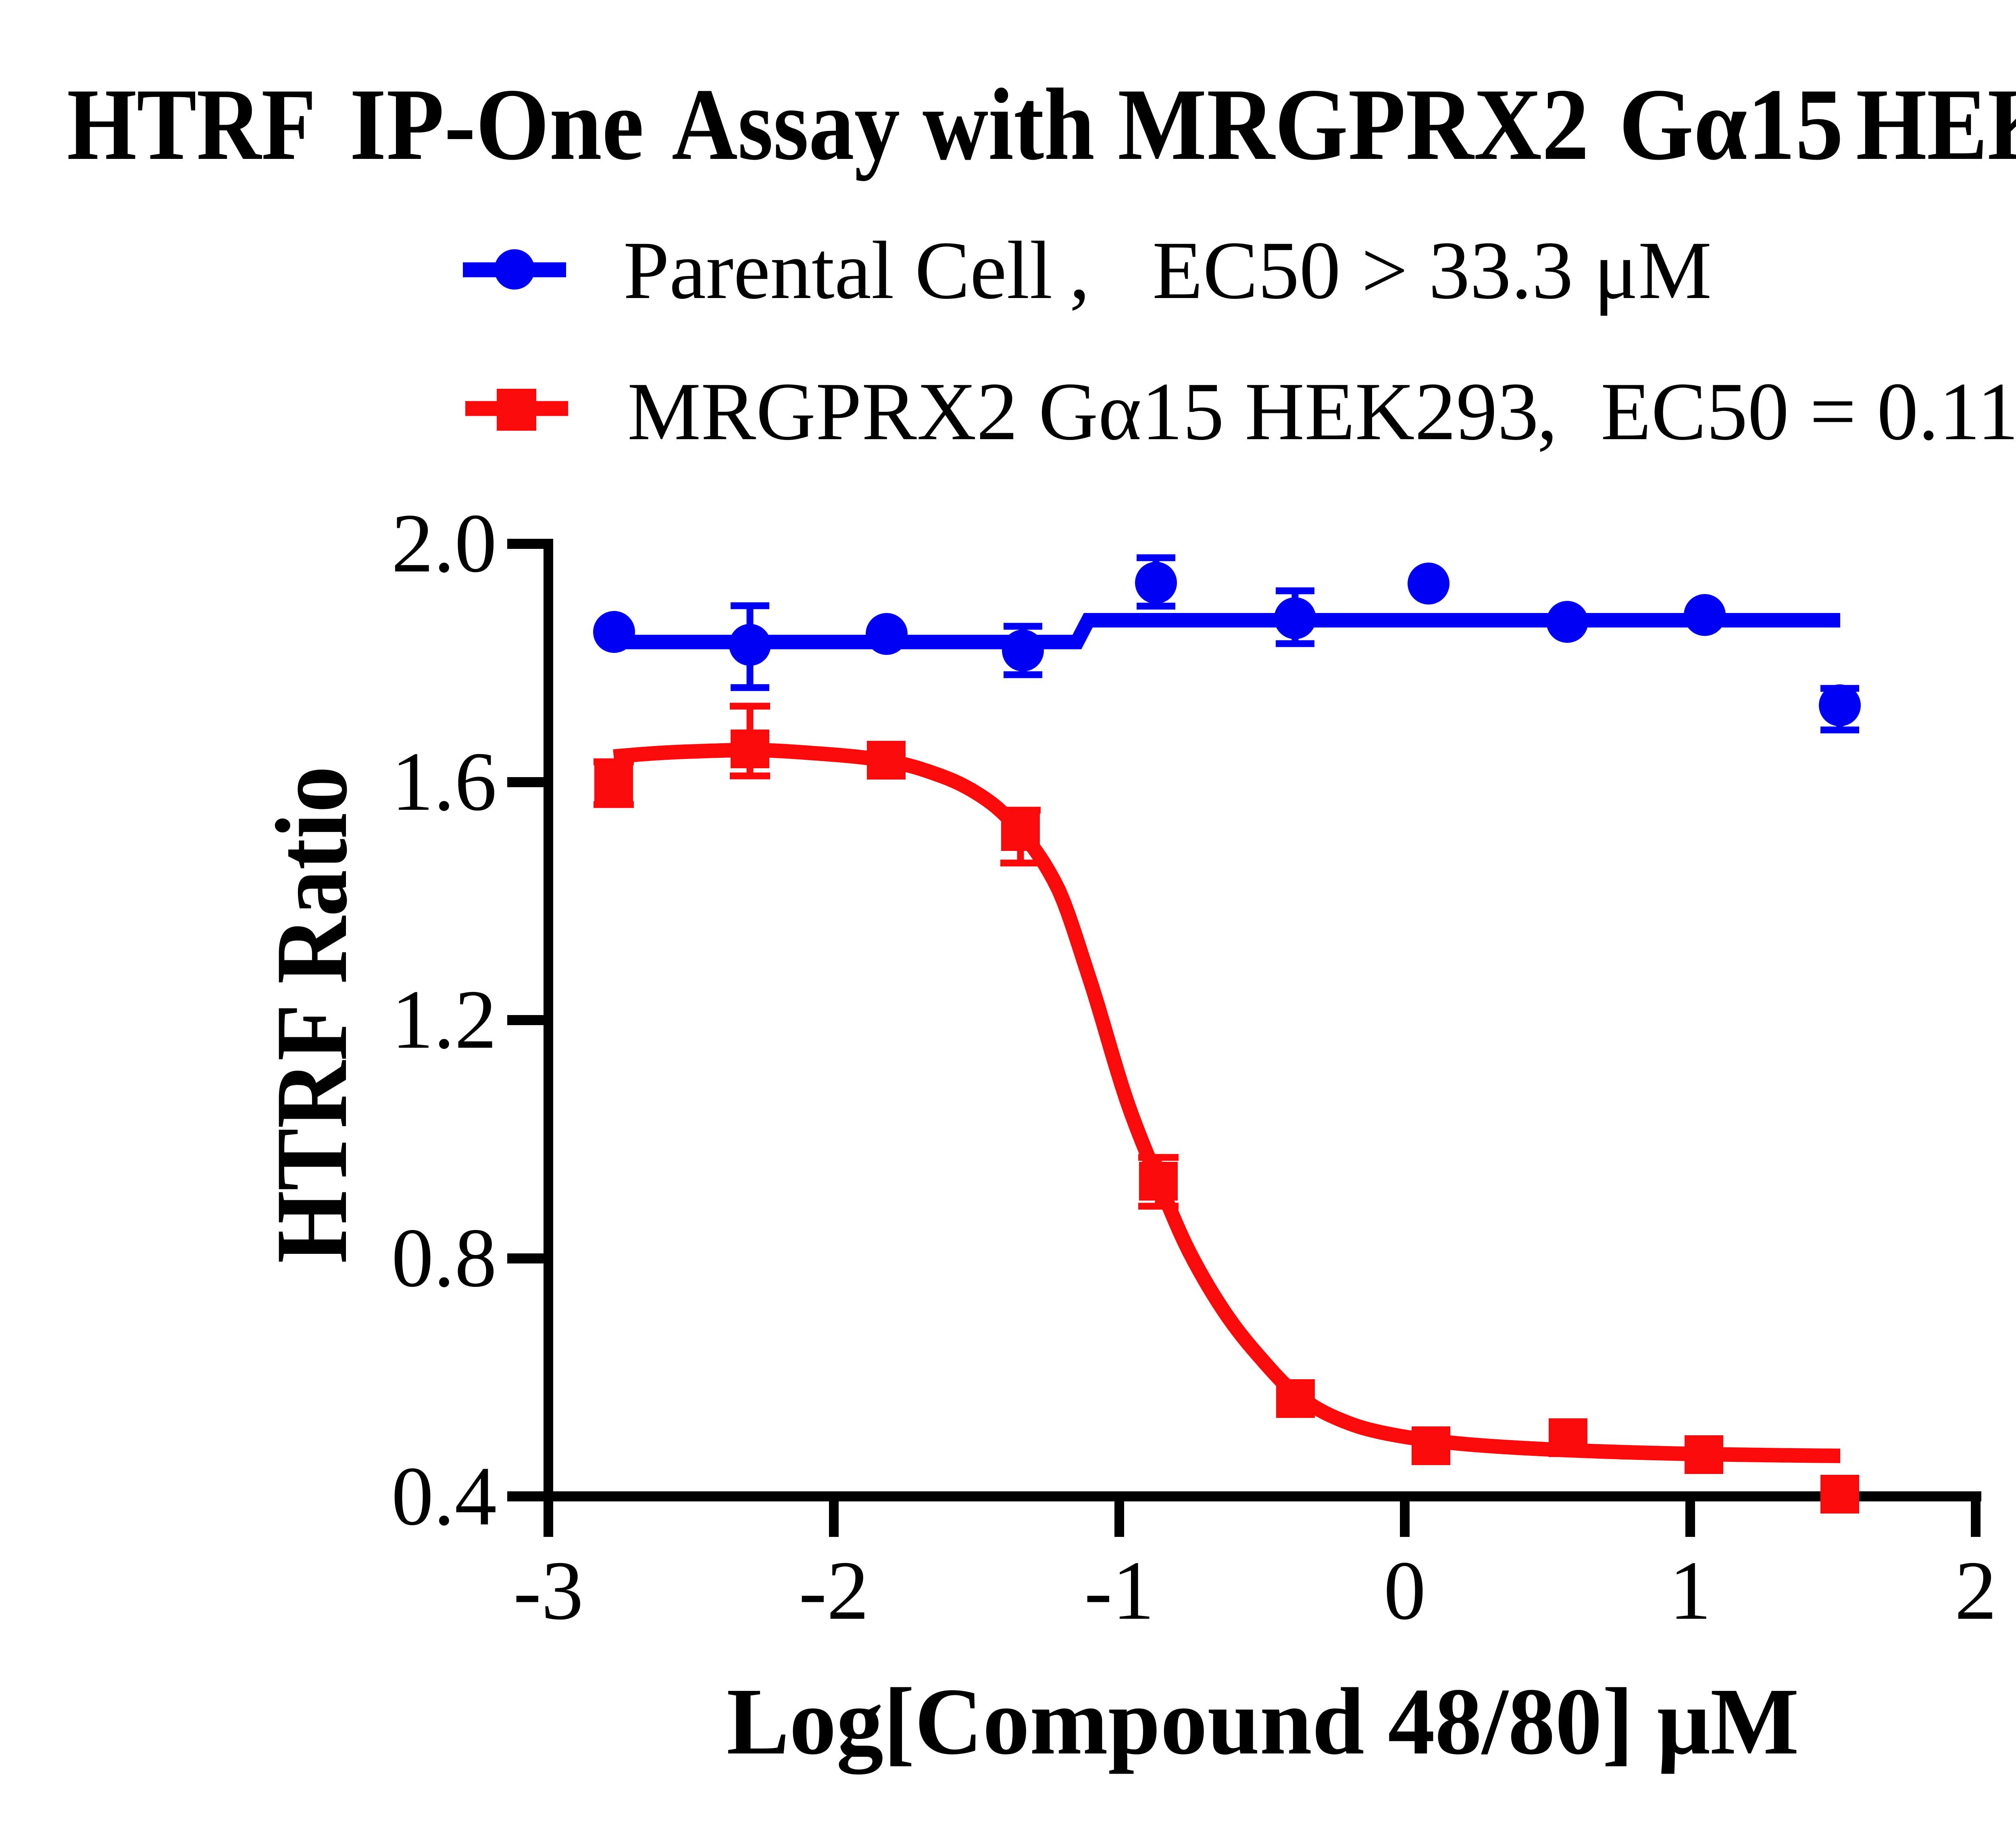  What do you see at coordinates (445, 1258) in the screenshot?
I see `svg-text: 0.8` at bounding box center [445, 1258].